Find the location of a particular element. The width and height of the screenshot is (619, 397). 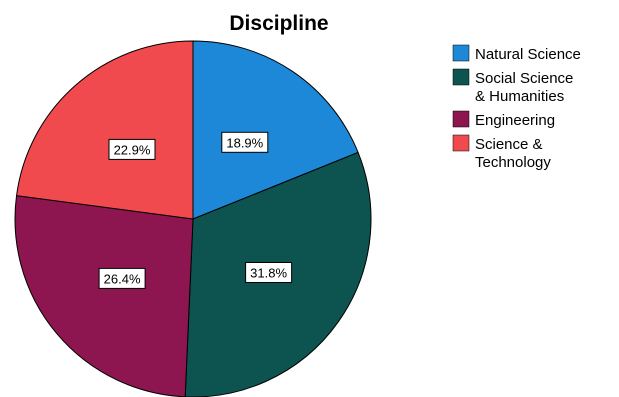

data-label-3: 26.4% is located at coordinates (122, 278).